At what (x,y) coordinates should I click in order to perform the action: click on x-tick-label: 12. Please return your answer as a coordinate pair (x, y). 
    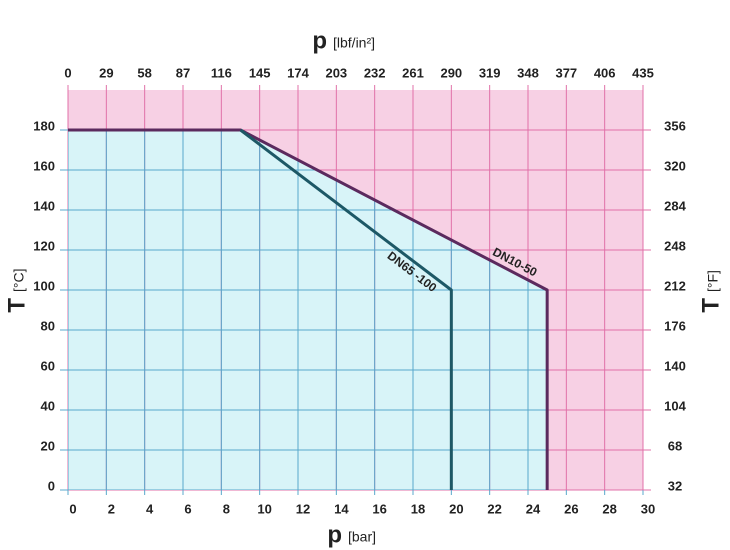
    Looking at the image, I should click on (303, 508).